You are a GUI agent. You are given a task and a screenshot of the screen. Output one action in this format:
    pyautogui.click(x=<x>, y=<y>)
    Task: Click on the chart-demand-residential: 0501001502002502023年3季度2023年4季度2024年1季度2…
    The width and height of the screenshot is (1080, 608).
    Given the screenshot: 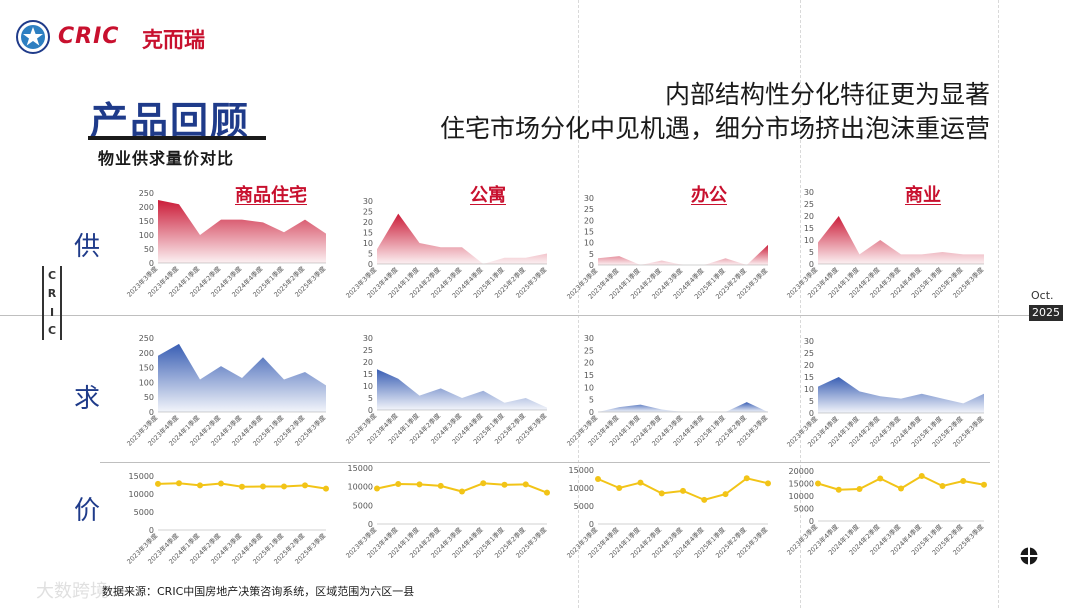 What is the action you would take?
    pyautogui.click(x=226, y=391)
    